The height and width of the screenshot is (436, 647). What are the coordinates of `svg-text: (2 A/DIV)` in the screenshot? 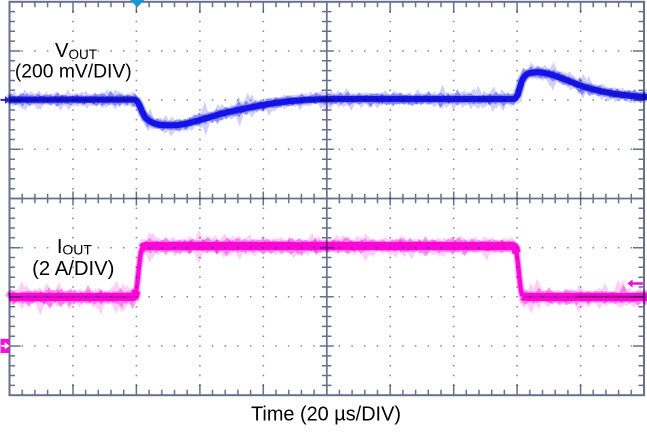 It's located at (73, 269).